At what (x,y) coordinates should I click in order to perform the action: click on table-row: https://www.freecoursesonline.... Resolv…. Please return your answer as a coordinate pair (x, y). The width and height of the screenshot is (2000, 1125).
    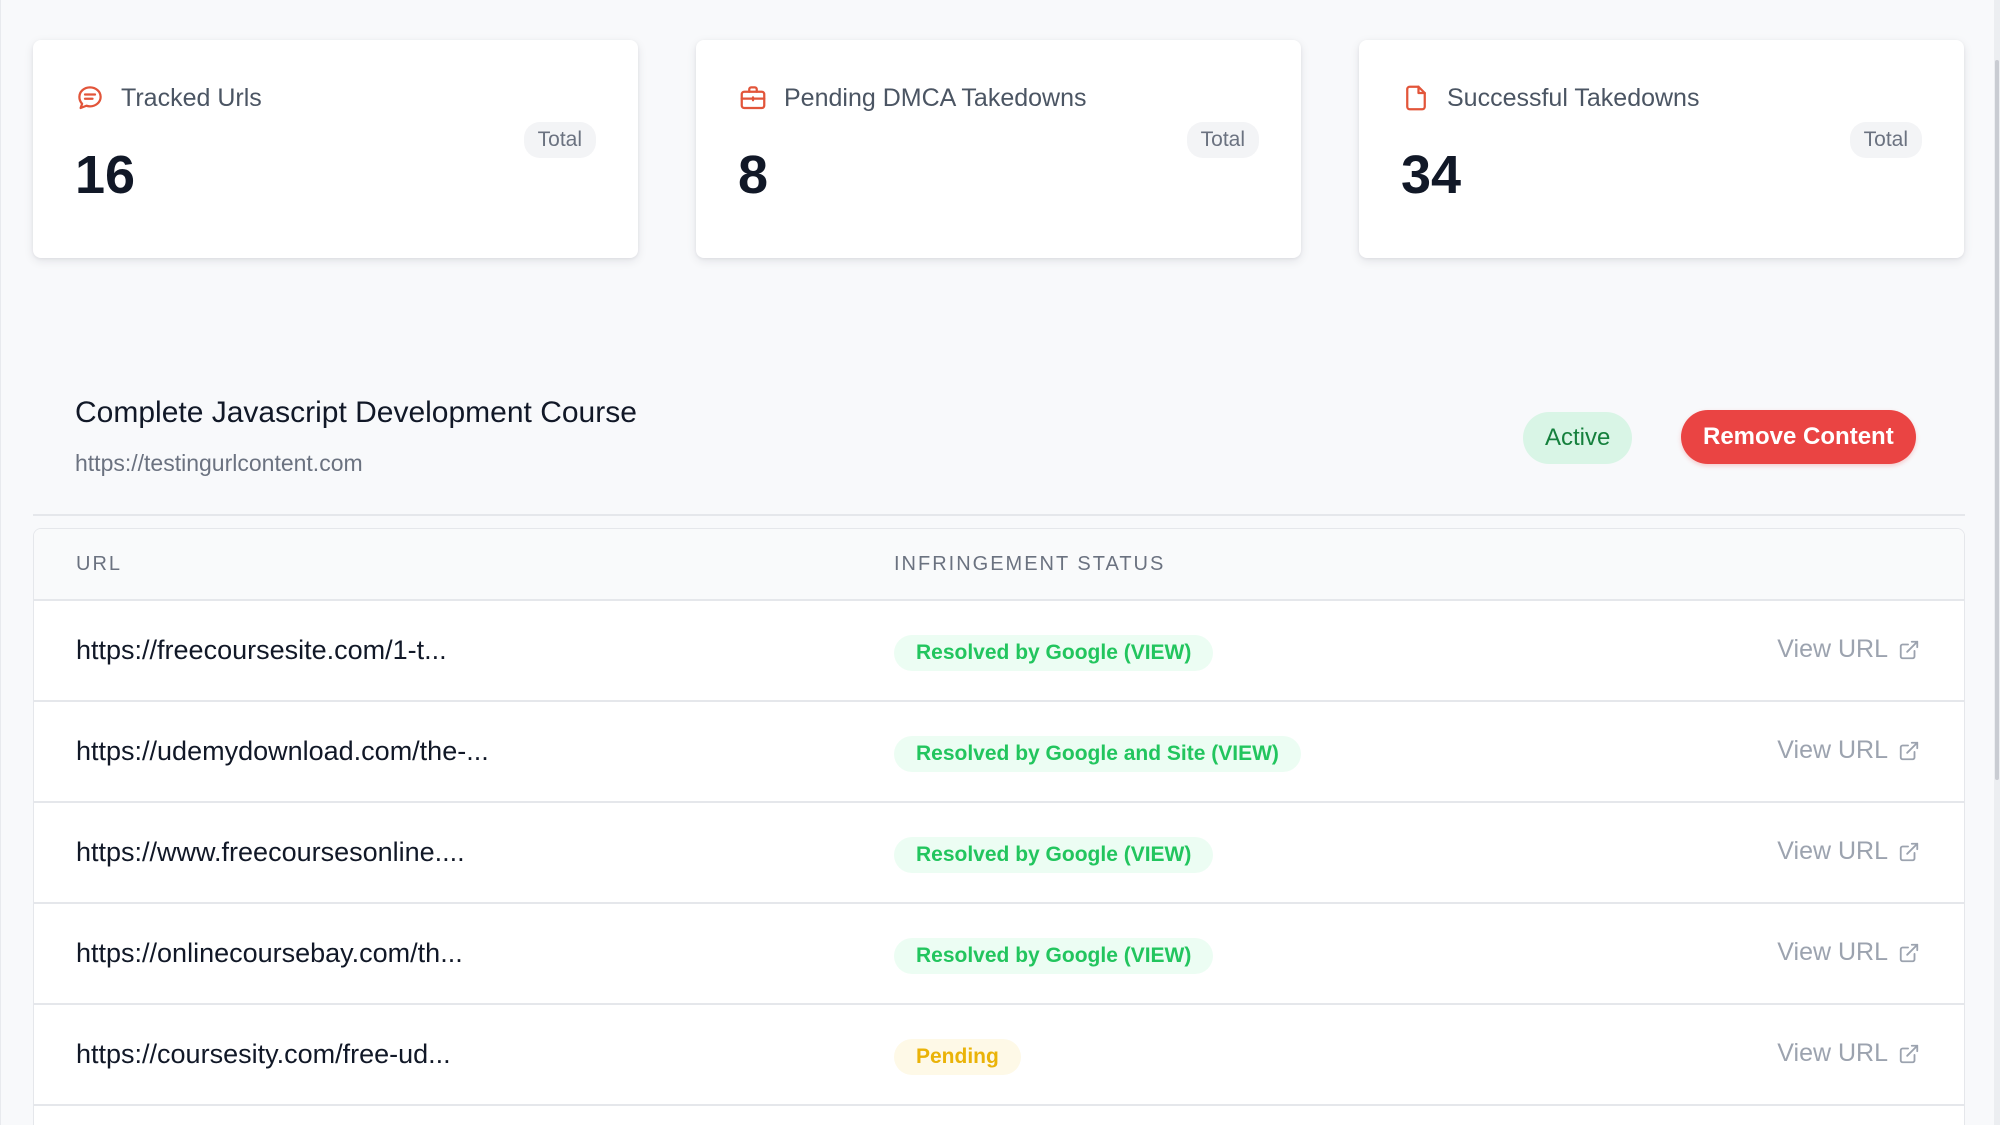
    Looking at the image, I should click on (999, 853).